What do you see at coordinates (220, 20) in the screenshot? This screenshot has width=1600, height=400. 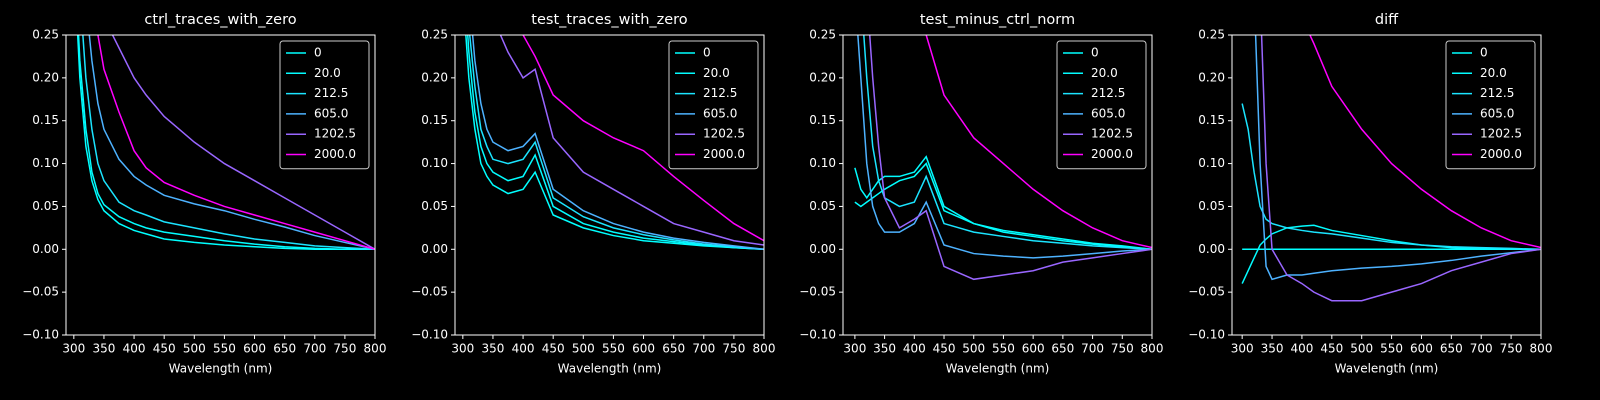 I see `chart-title: ctrl_traces_with_zero` at bounding box center [220, 20].